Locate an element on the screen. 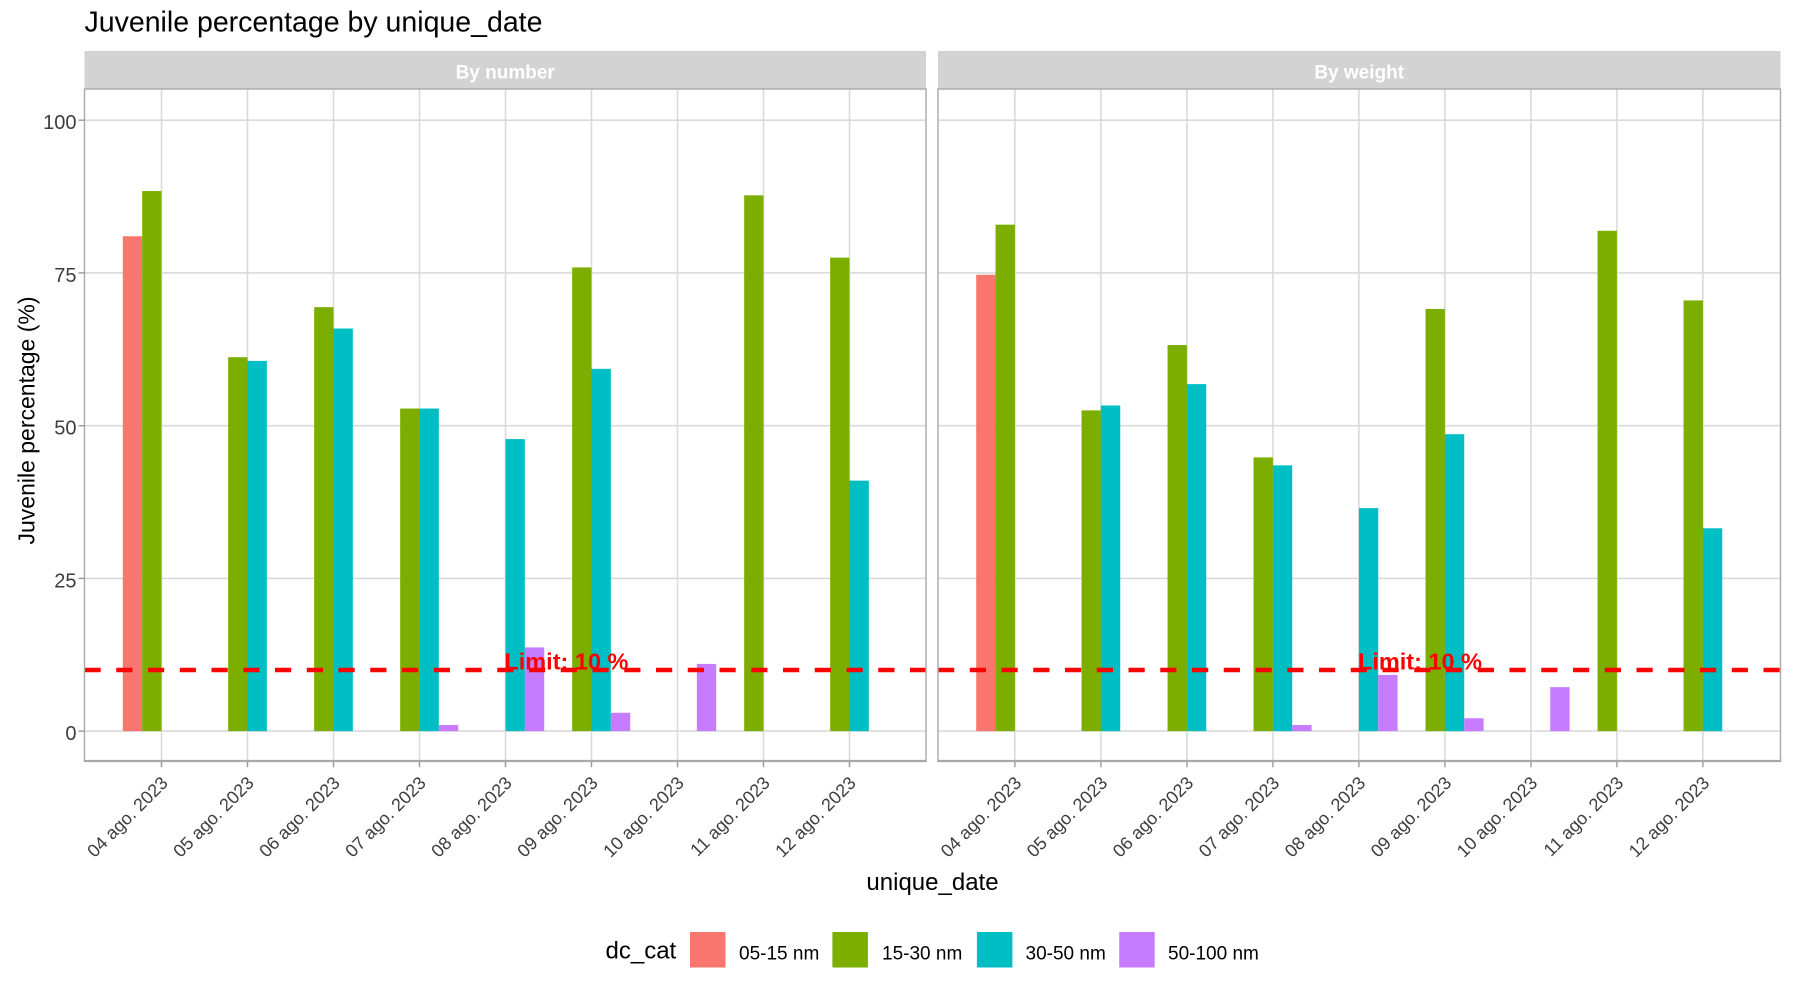 This screenshot has width=1793, height=993. svg-text: dc_cat is located at coordinates (641, 951).